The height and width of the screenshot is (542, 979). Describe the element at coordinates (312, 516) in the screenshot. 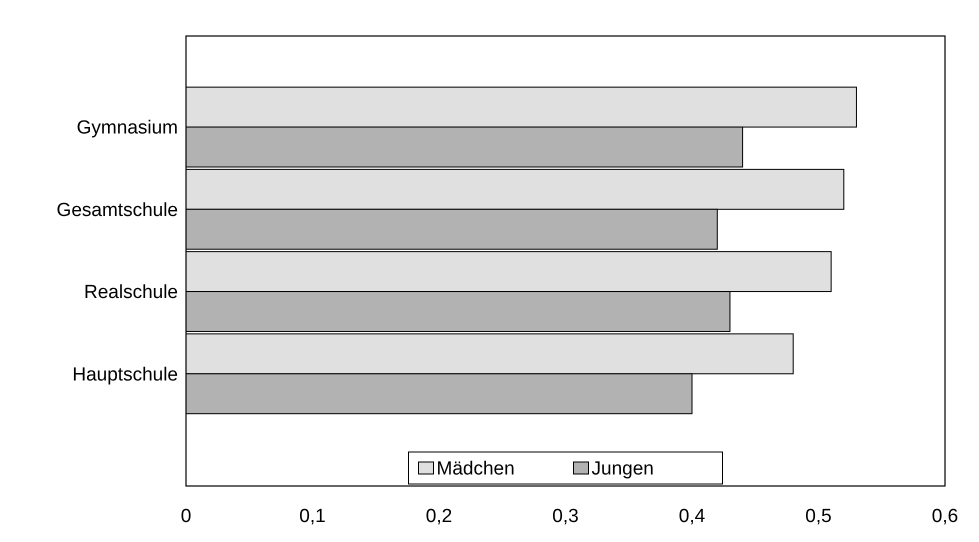

I see `x-tick-label: 0,1` at that location.